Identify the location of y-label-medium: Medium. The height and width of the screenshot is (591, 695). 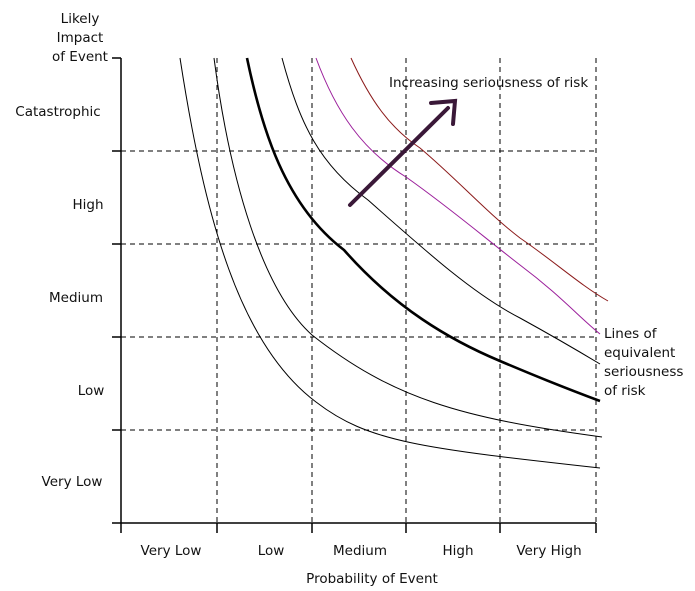
(76, 298).